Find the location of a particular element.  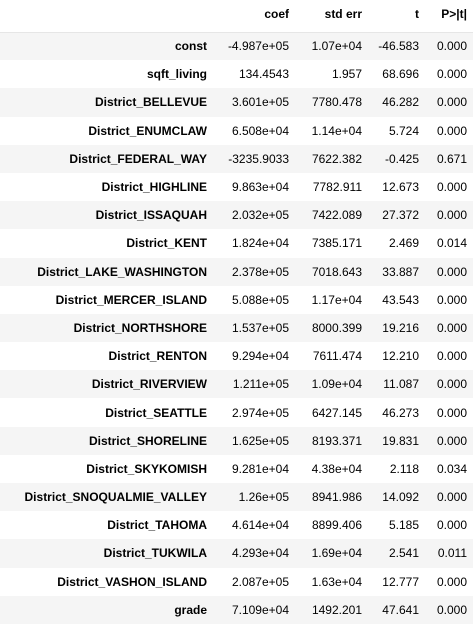

table-row: District_KENT 1.824e+04 7385.171 2.469 0.014 is located at coordinates (236, 243).